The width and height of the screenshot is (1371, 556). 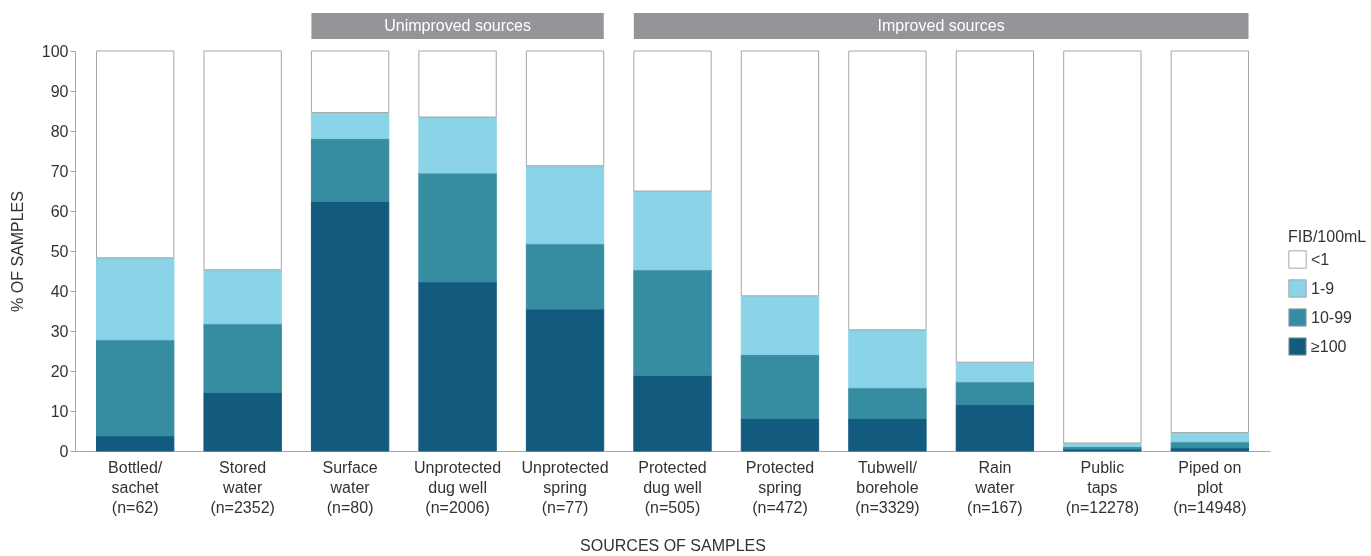 What do you see at coordinates (887, 487) in the screenshot?
I see `x-tick-label: Tubwell/ borehole (n=3329)` at bounding box center [887, 487].